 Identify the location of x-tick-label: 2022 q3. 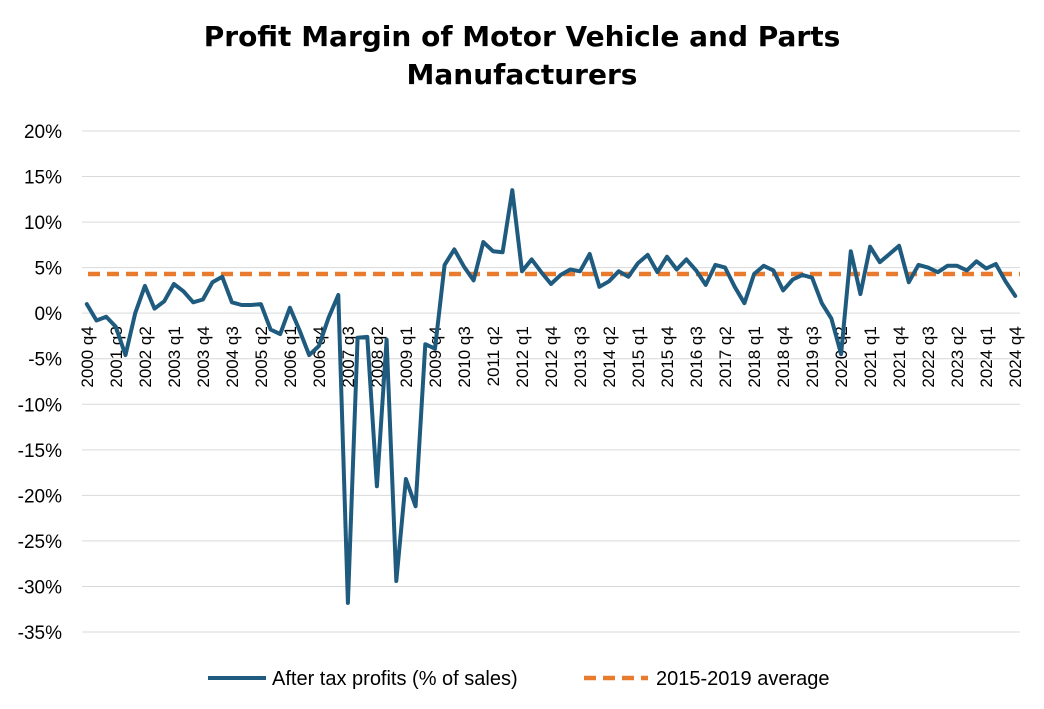
(928, 356).